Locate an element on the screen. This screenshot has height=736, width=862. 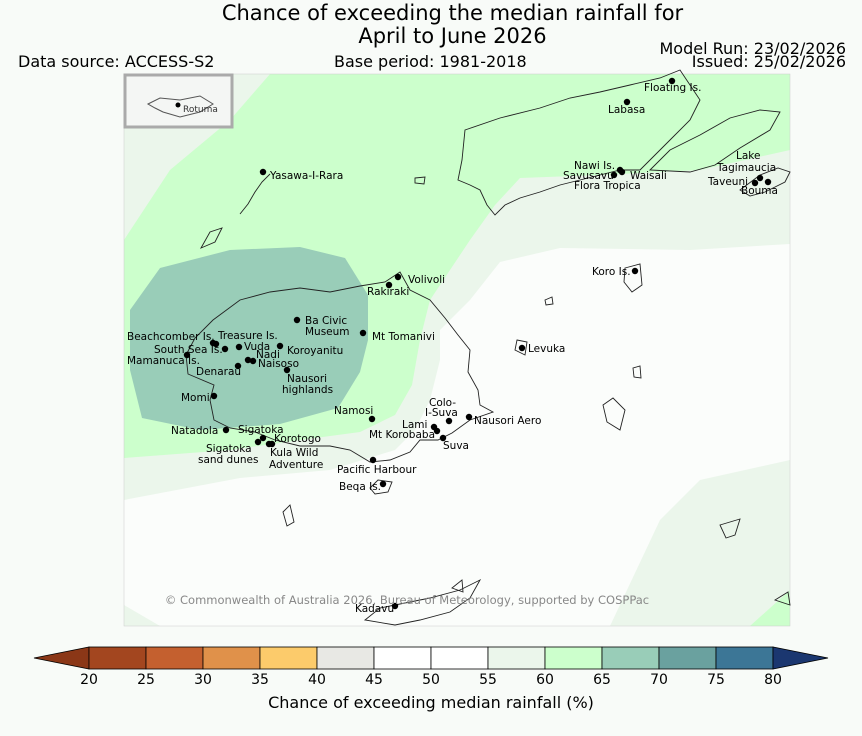
title-line-2: April to June 2026 is located at coordinates (452, 36).